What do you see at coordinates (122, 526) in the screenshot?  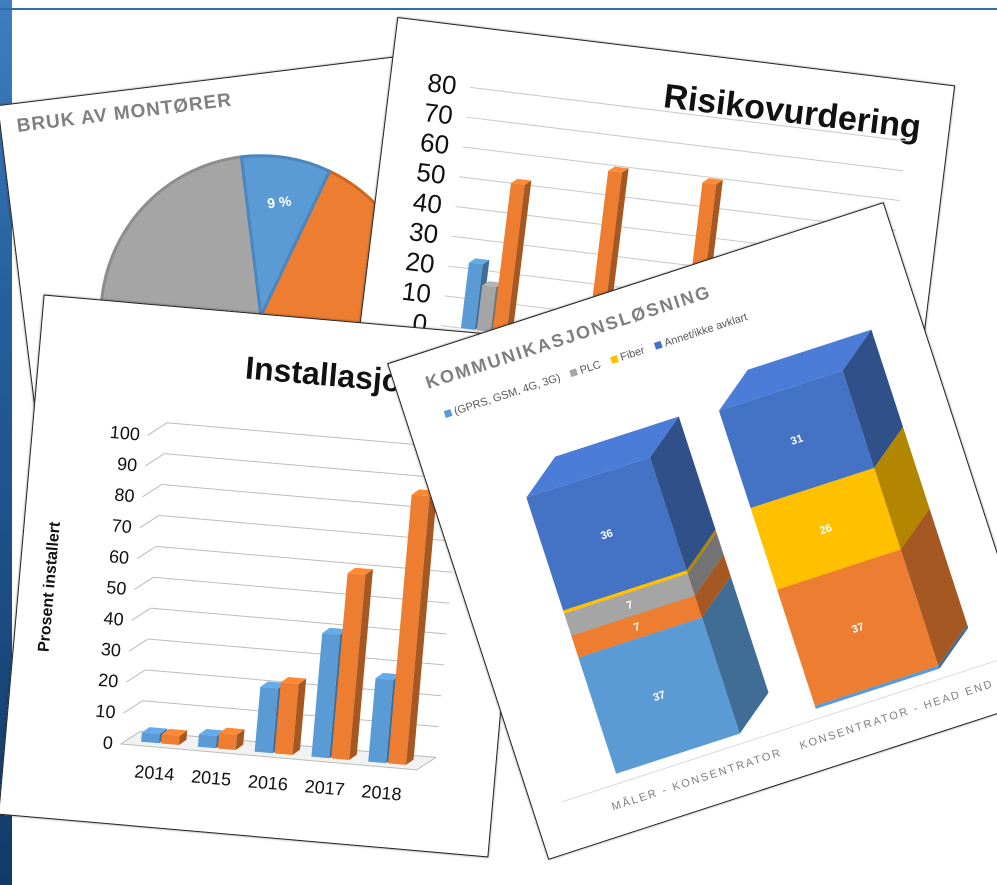 I see `installation-y-tick-label: 70` at bounding box center [122, 526].